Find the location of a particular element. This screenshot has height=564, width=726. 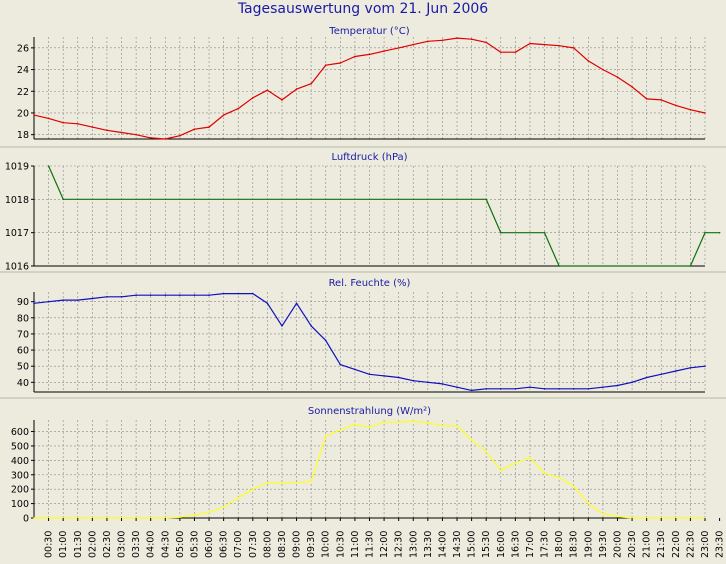

x-tick-label: 18:00 is located at coordinates (559, 544).